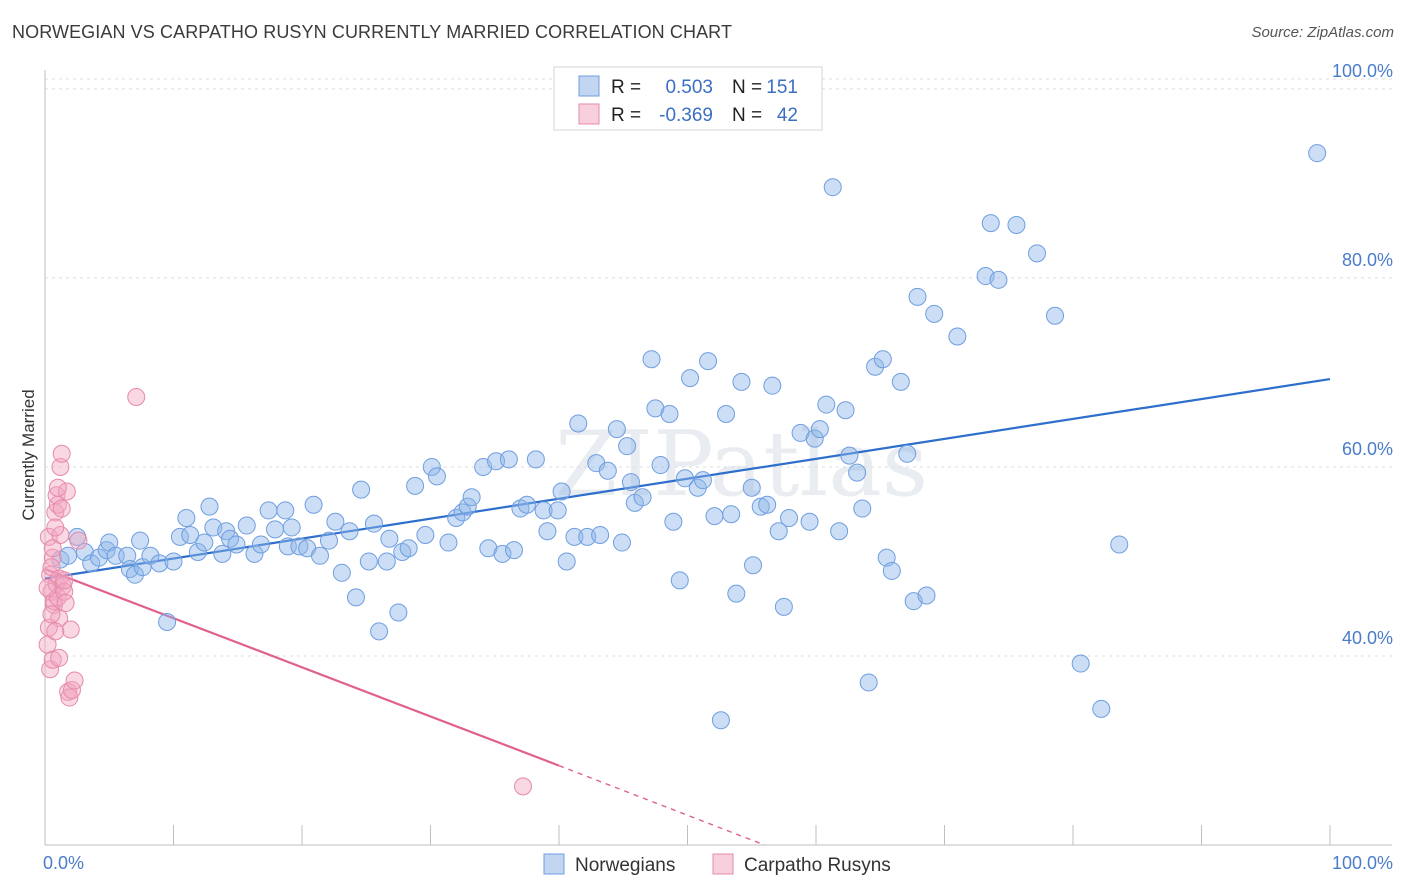 The image size is (1406, 892). What do you see at coordinates (1367, 449) in the screenshot?
I see `y-tick-label: 60.0%` at bounding box center [1367, 449].